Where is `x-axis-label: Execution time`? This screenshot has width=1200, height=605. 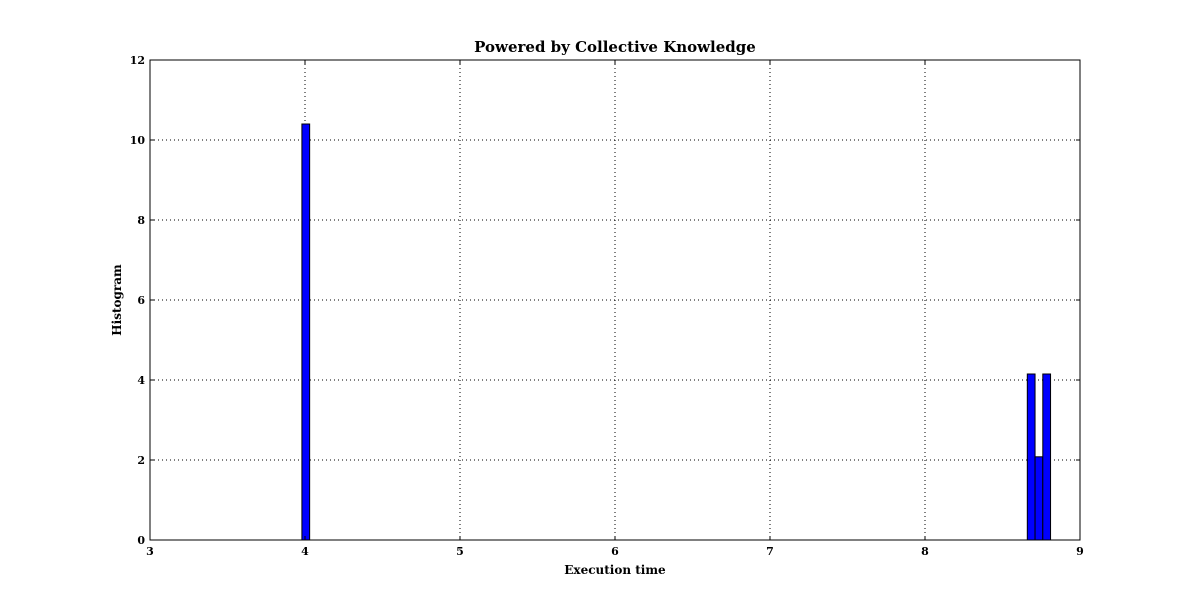 x-axis-label: Execution time is located at coordinates (615, 570).